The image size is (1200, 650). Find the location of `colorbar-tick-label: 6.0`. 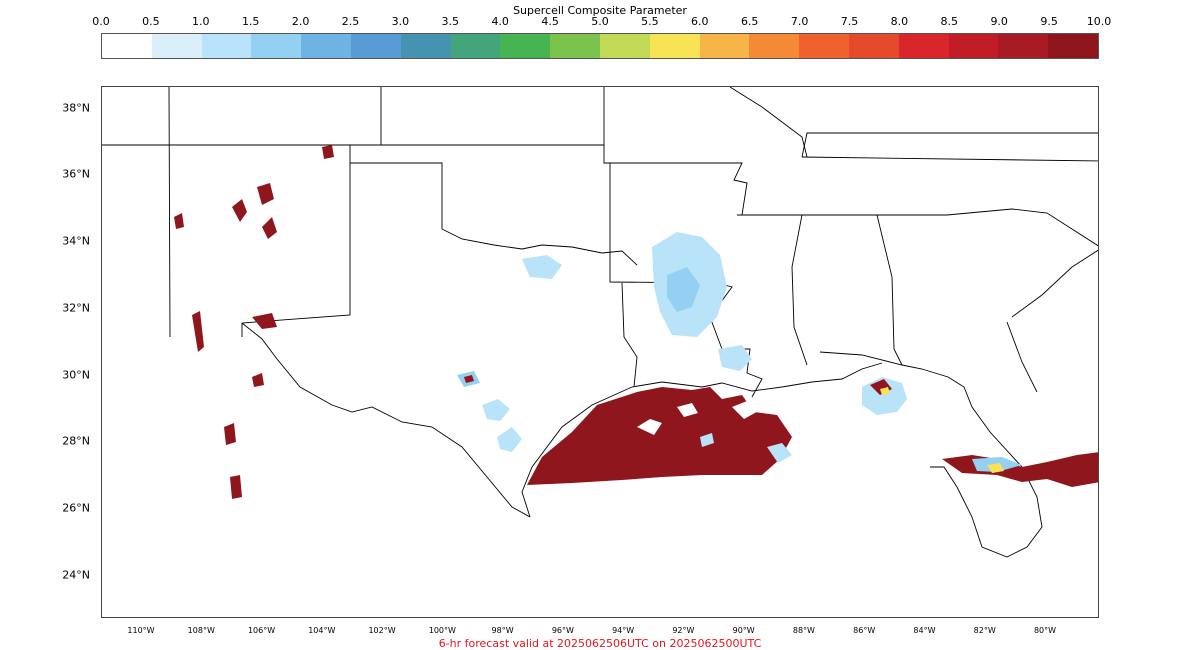

colorbar-tick-label: 6.0 is located at coordinates (700, 21).